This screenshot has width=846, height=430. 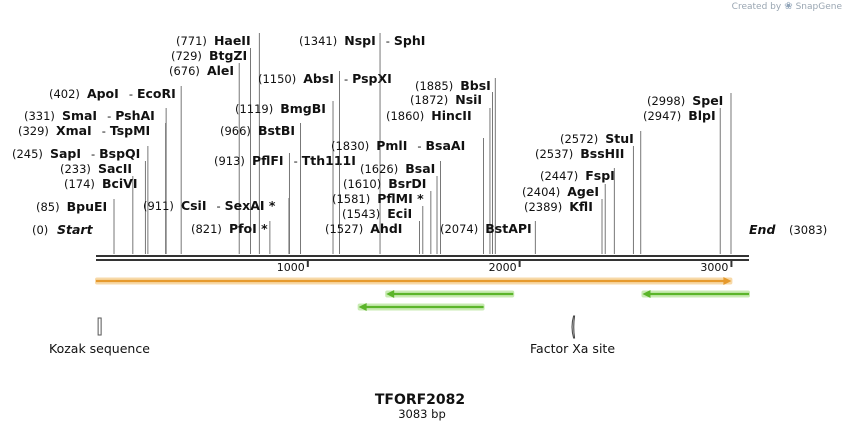 I want to click on site-position: (1872), so click(x=429, y=100).